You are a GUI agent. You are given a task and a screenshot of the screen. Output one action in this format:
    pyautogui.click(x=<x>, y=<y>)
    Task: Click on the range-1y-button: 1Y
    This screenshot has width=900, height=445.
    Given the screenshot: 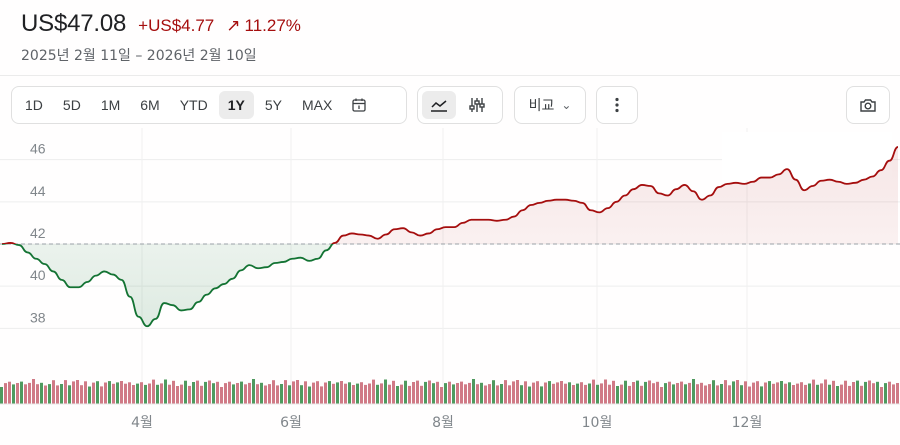 What is the action you would take?
    pyautogui.click(x=236, y=105)
    